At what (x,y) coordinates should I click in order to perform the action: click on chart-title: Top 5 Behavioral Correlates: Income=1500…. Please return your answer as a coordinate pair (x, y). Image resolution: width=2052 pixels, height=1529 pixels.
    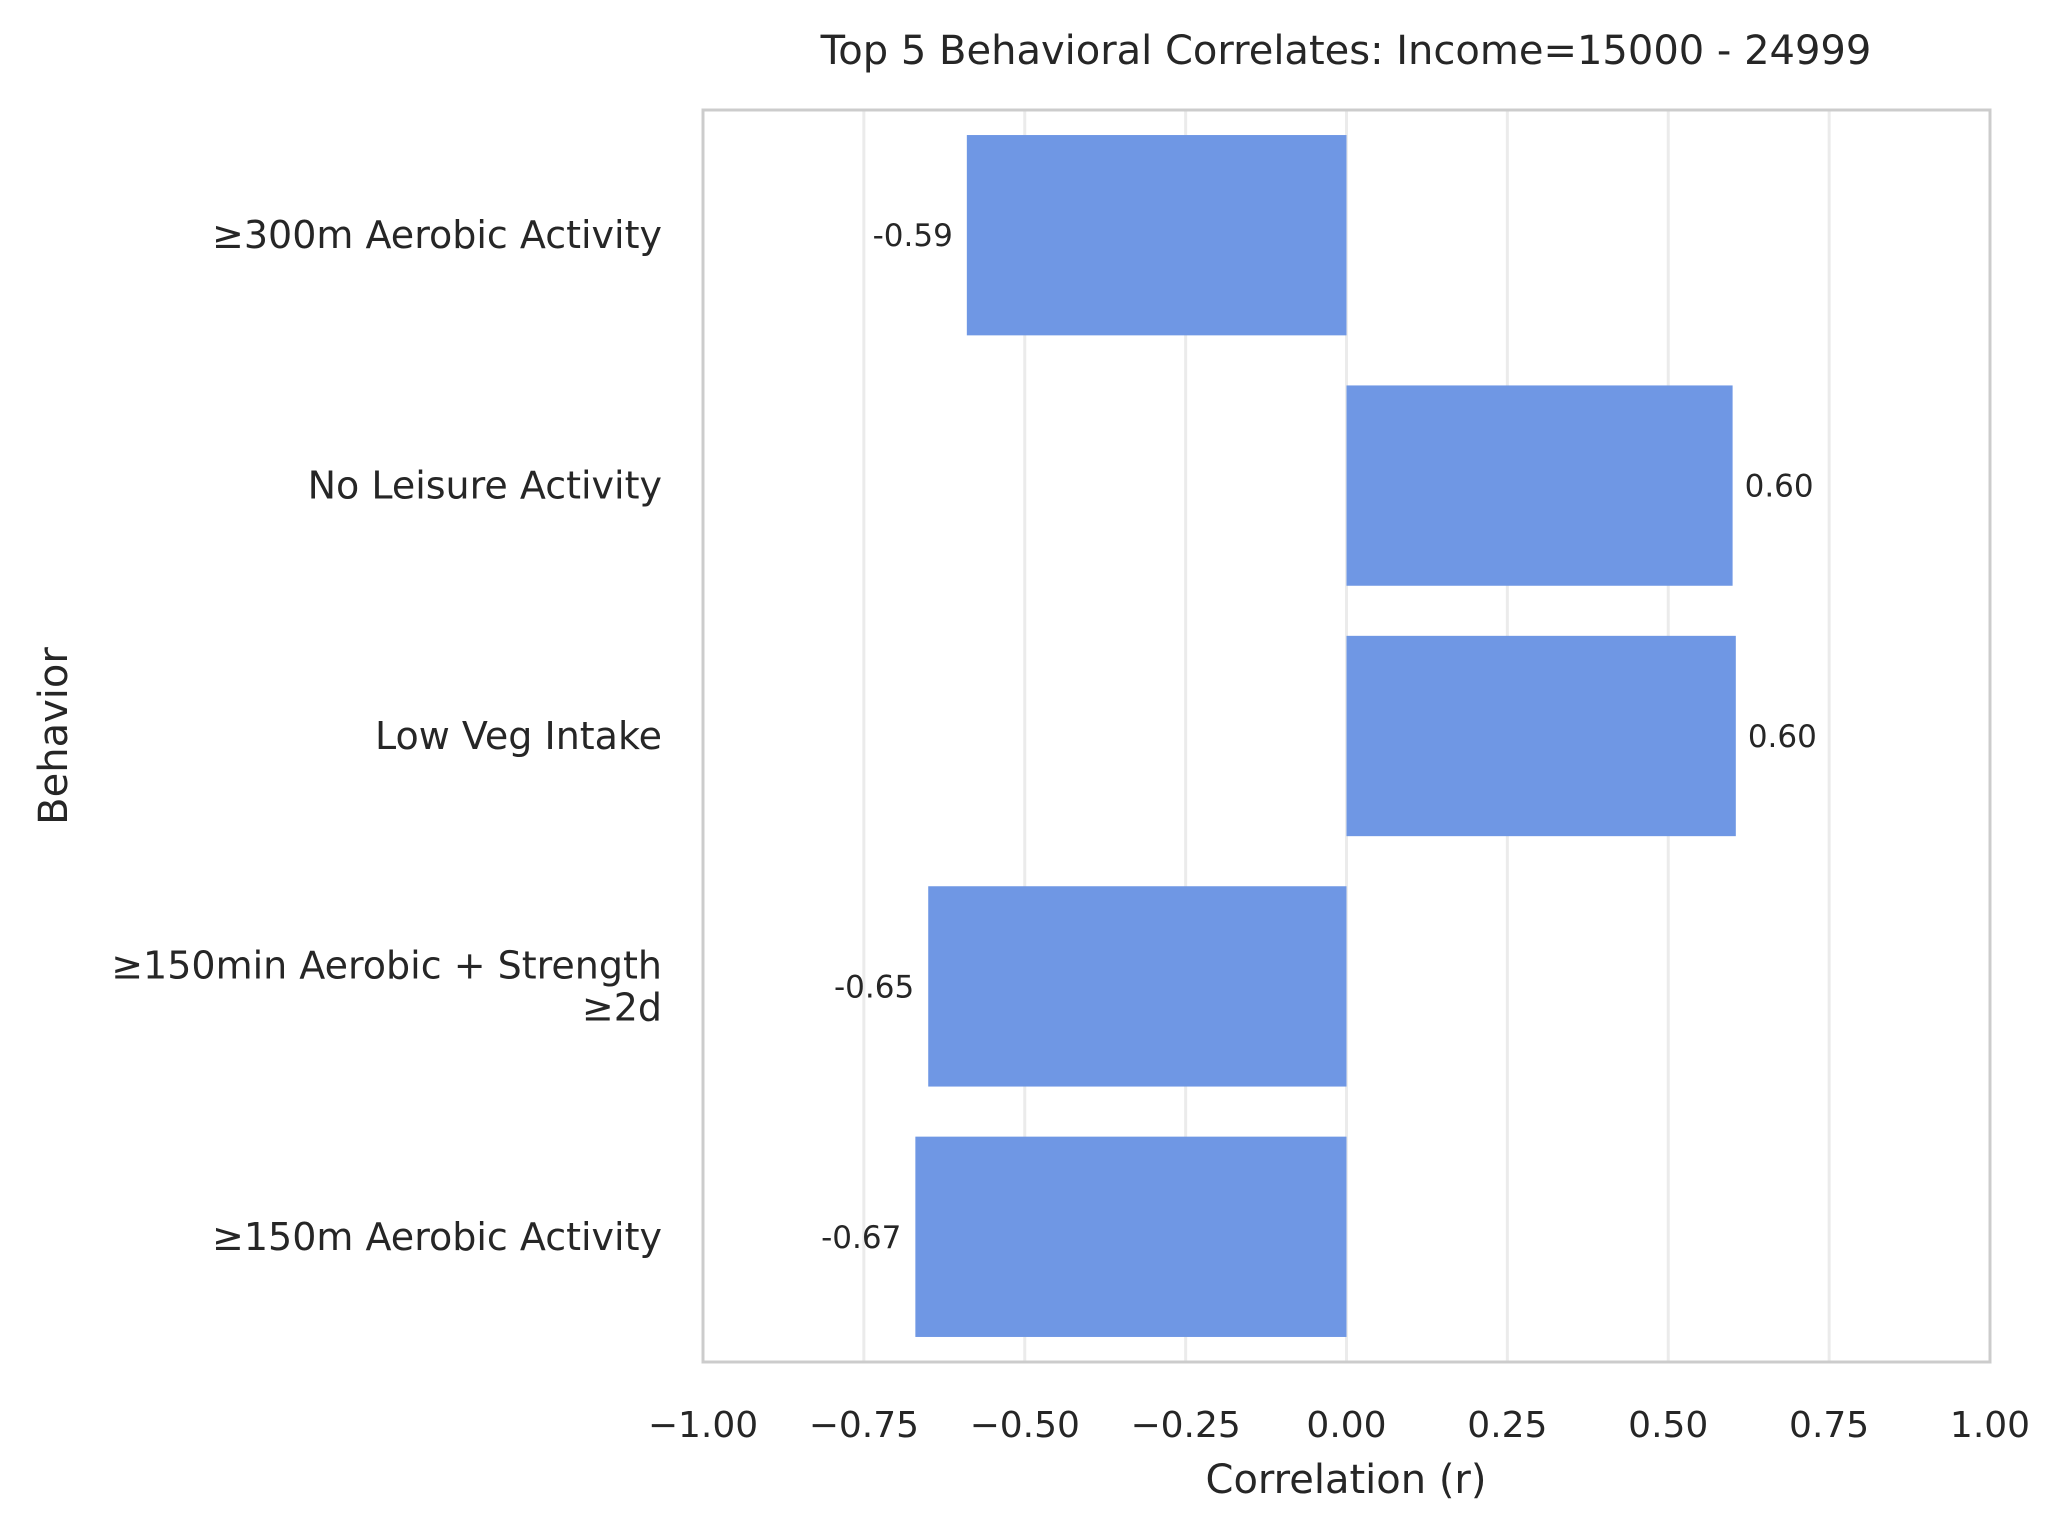
    Looking at the image, I should click on (1346, 51).